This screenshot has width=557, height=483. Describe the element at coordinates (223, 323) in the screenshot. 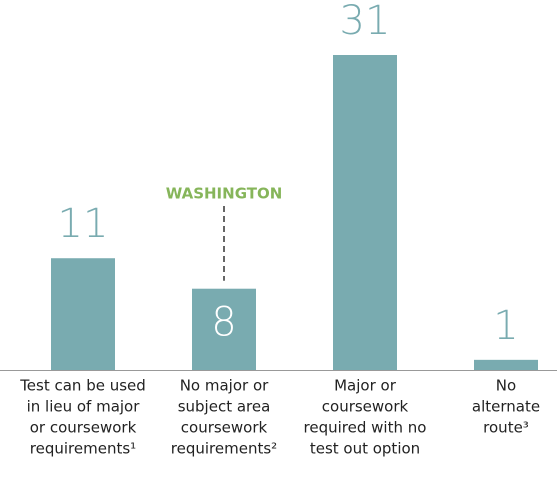

I see `value-label: 8` at that location.